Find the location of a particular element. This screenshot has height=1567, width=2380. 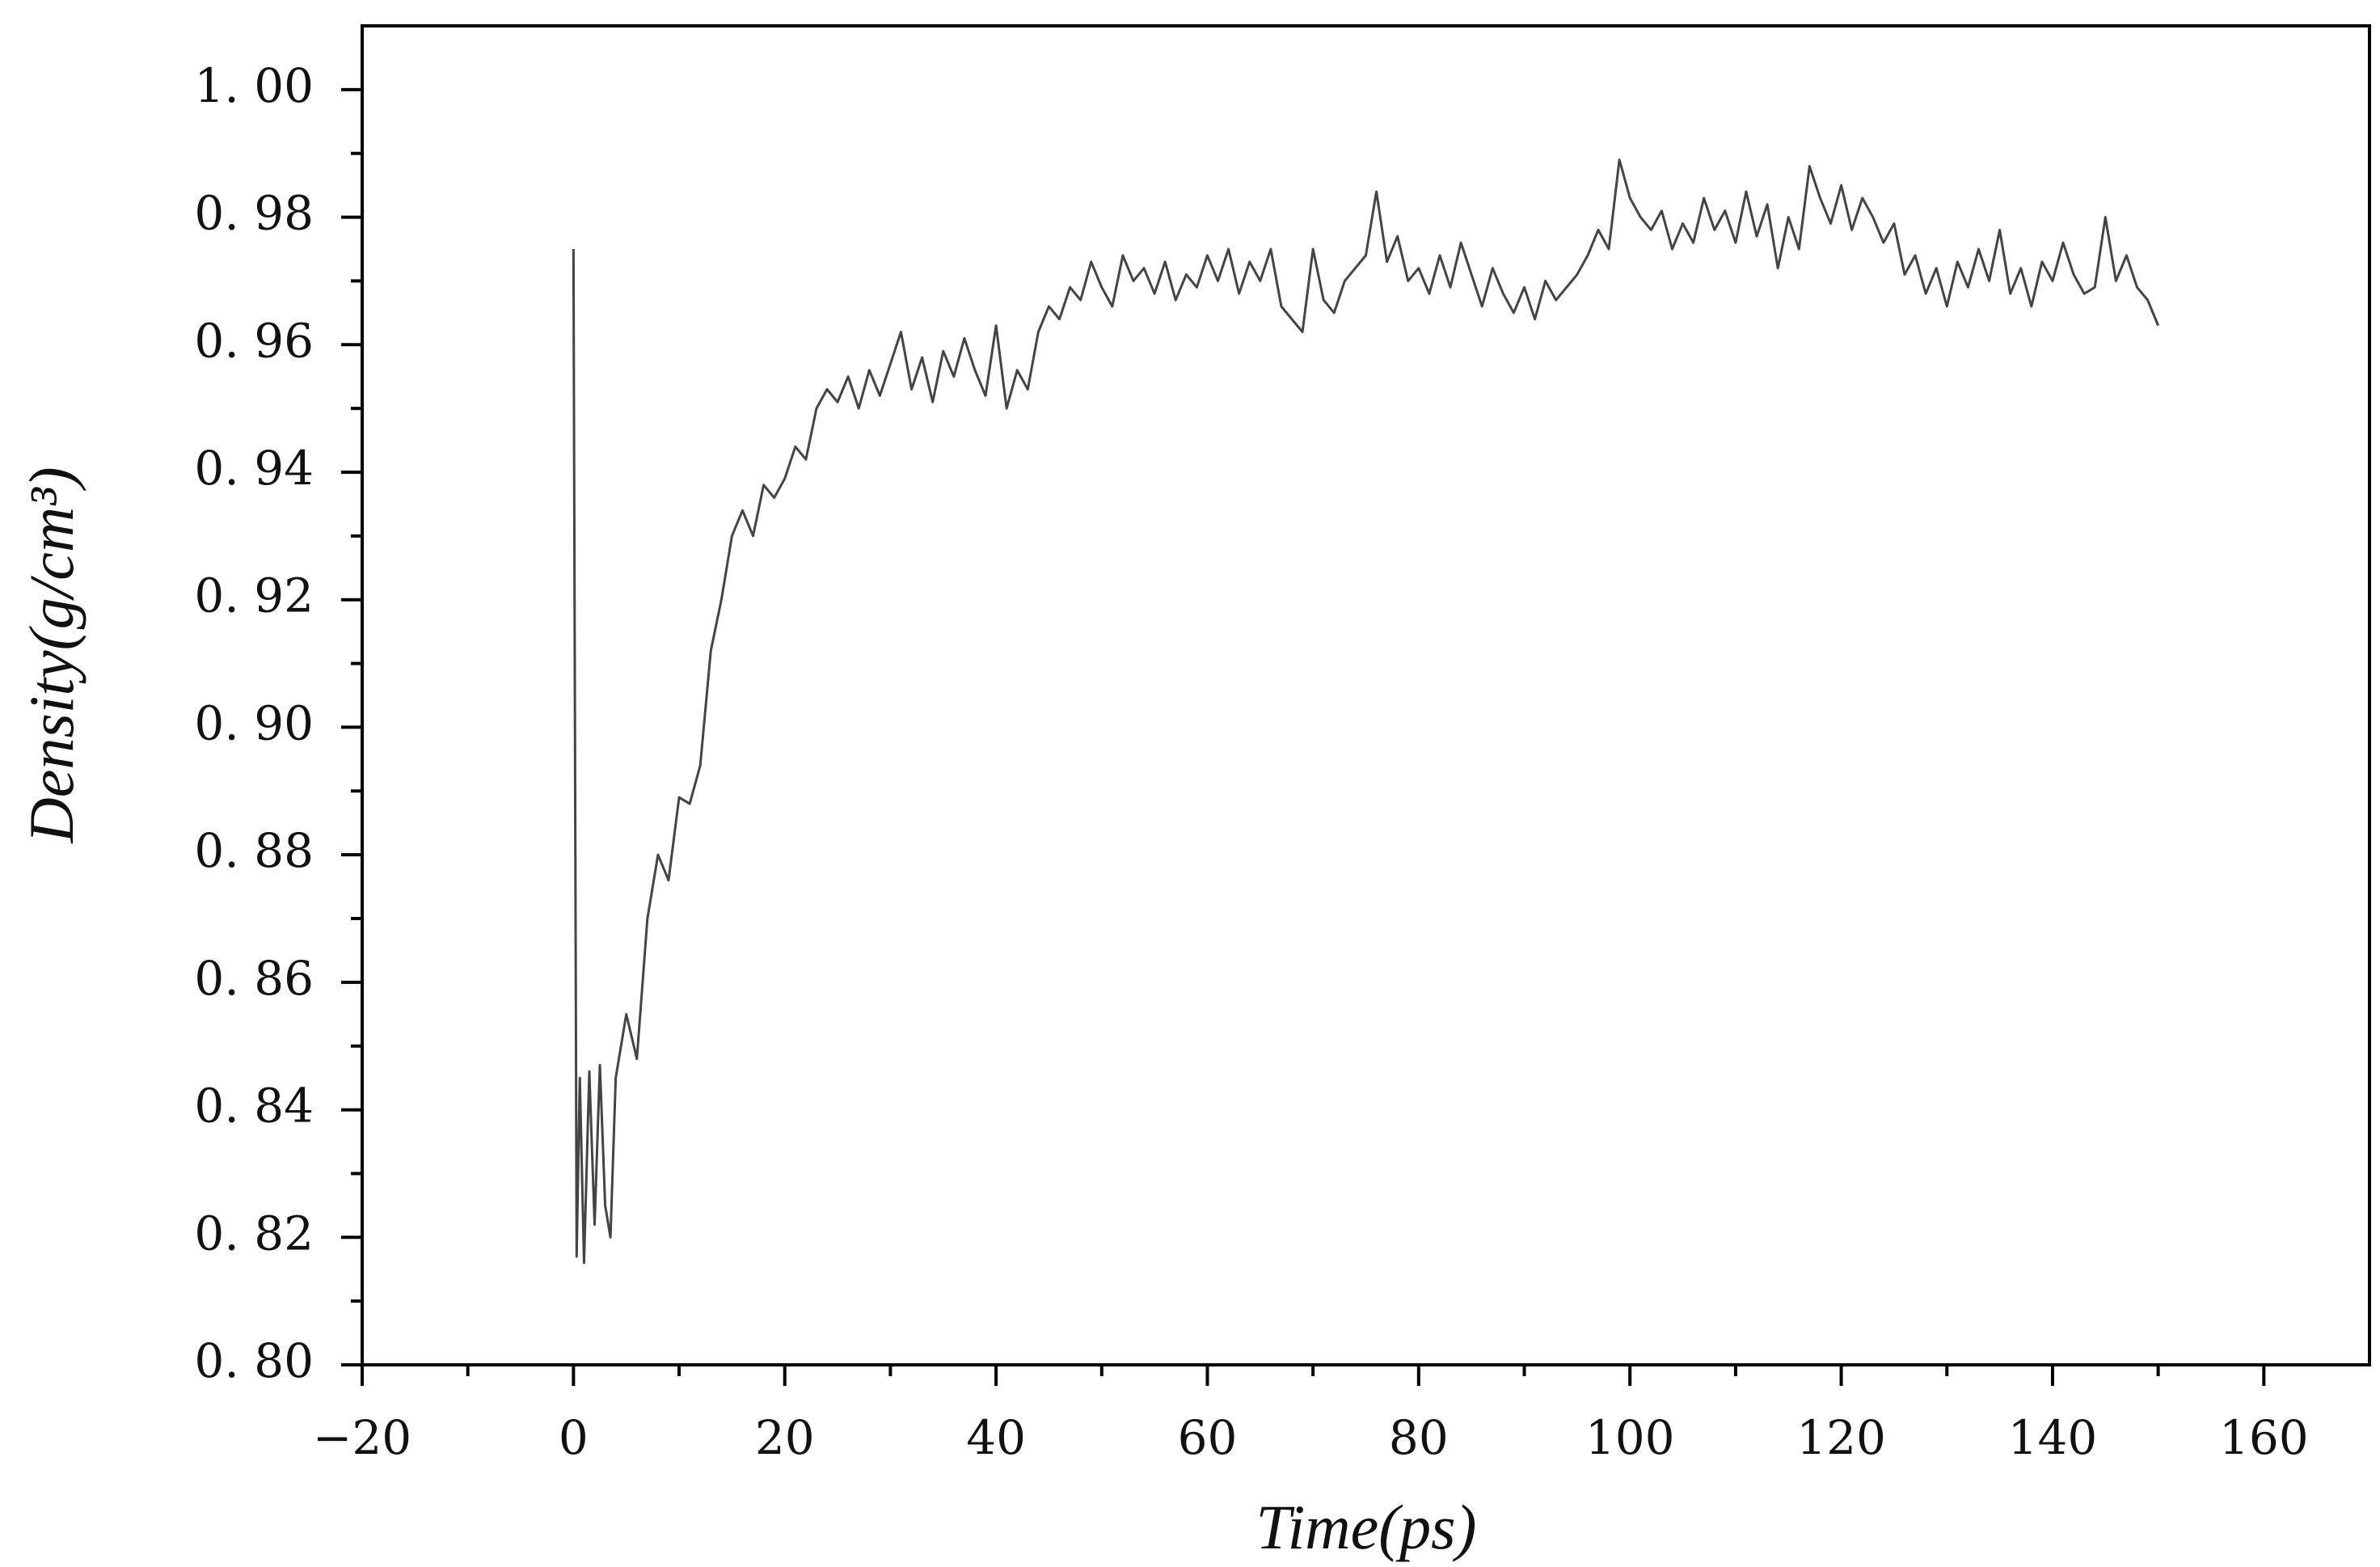

x-tick-label: 80 is located at coordinates (1419, 1437).